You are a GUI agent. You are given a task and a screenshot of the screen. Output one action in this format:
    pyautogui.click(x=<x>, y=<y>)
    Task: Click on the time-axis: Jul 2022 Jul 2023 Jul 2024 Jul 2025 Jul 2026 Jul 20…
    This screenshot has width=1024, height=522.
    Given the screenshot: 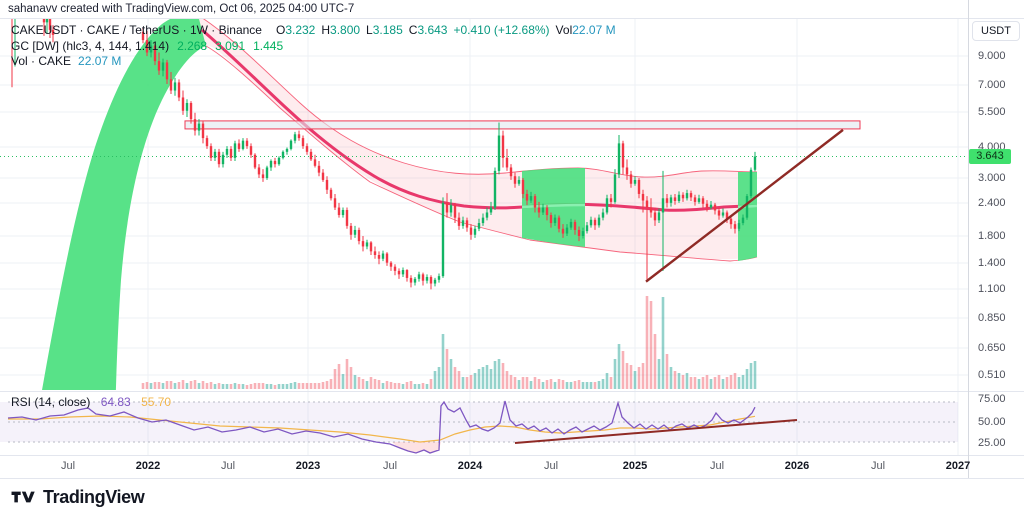 What is the action you would take?
    pyautogui.click(x=485, y=466)
    